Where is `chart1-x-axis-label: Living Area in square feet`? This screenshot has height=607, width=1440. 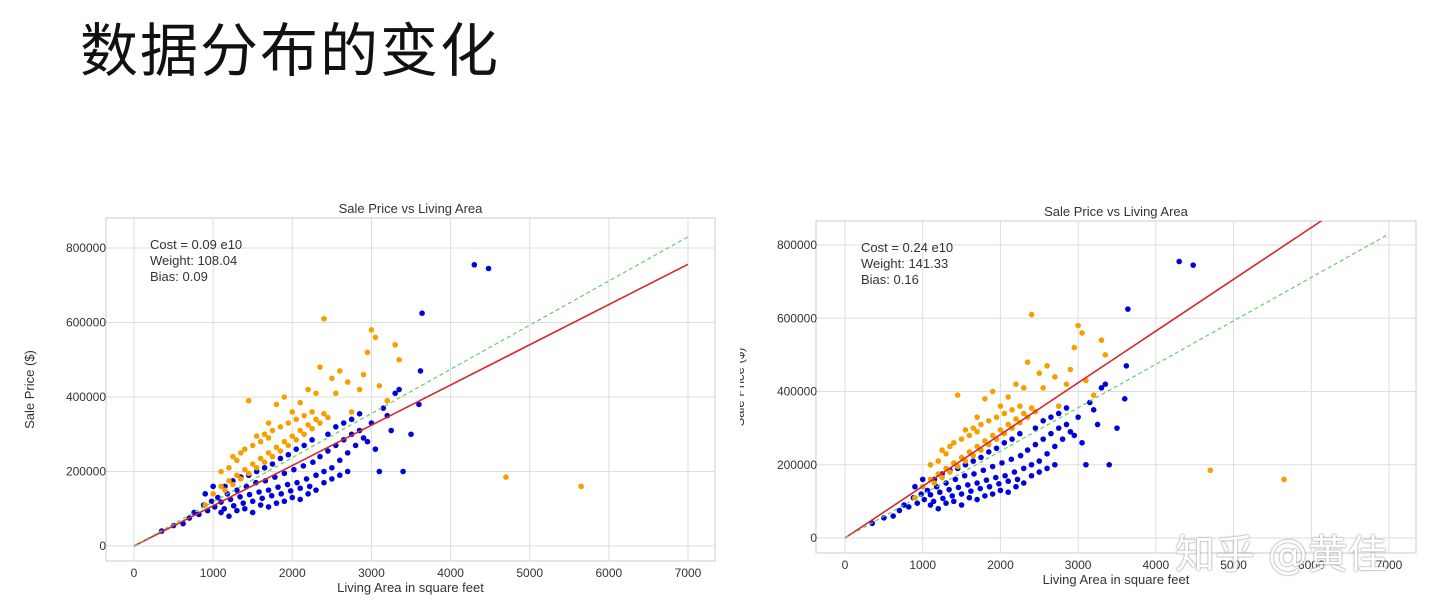 chart1-x-axis-label: Living Area in square feet is located at coordinates (1116, 579).